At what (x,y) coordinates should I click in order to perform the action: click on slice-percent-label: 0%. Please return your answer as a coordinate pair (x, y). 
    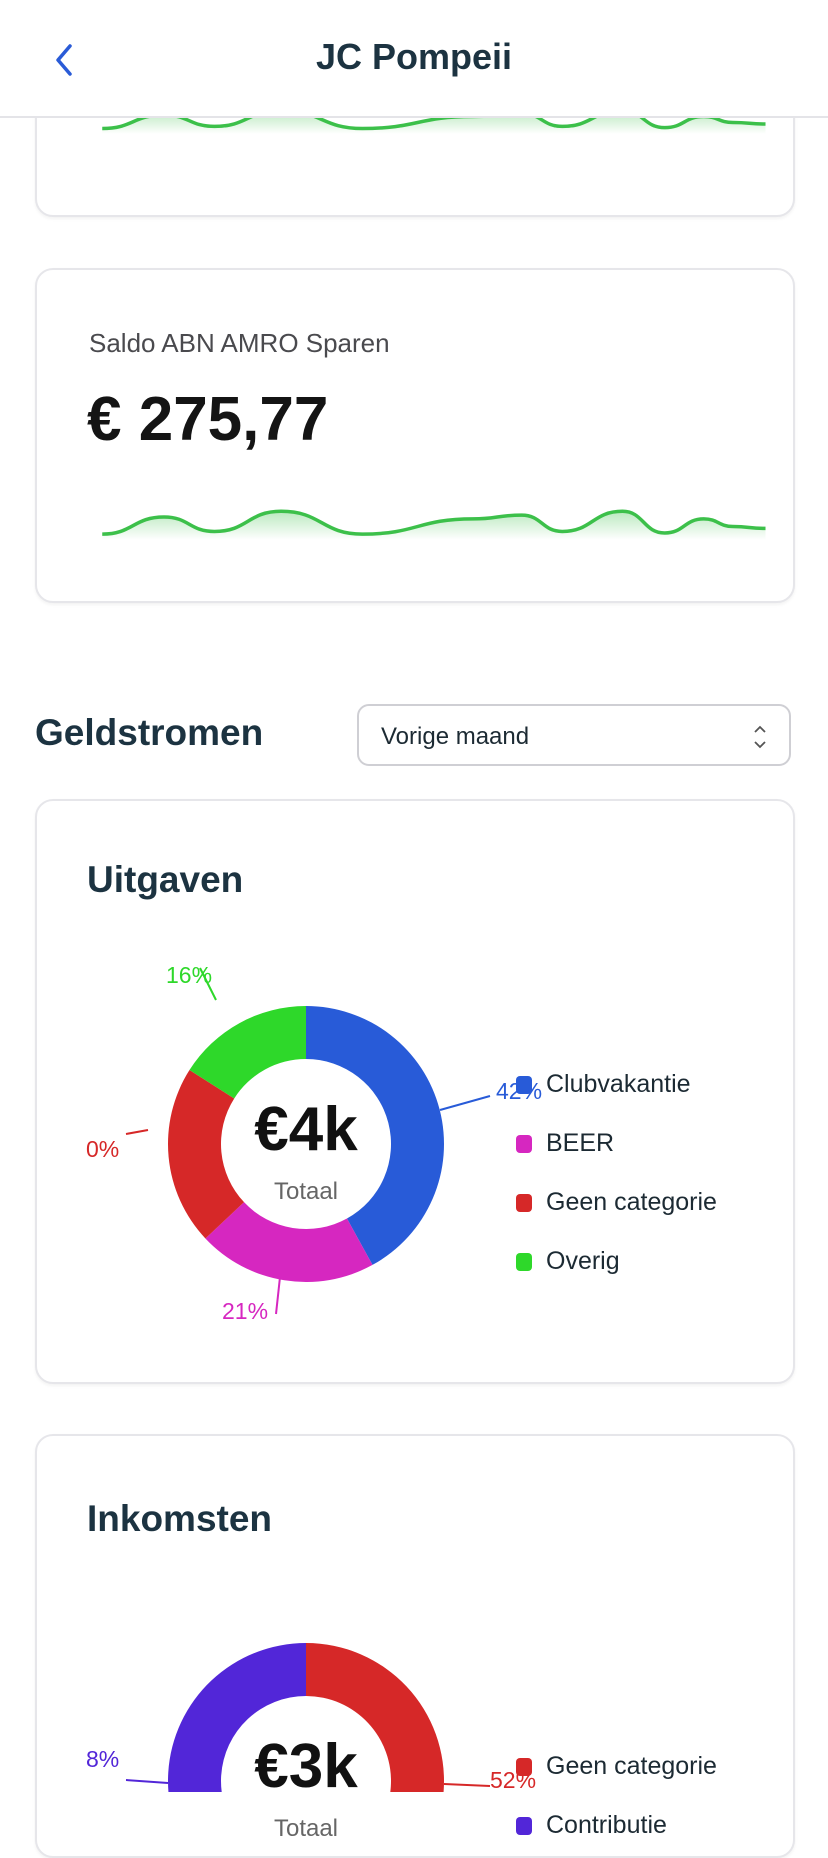
    Looking at the image, I should click on (103, 1149).